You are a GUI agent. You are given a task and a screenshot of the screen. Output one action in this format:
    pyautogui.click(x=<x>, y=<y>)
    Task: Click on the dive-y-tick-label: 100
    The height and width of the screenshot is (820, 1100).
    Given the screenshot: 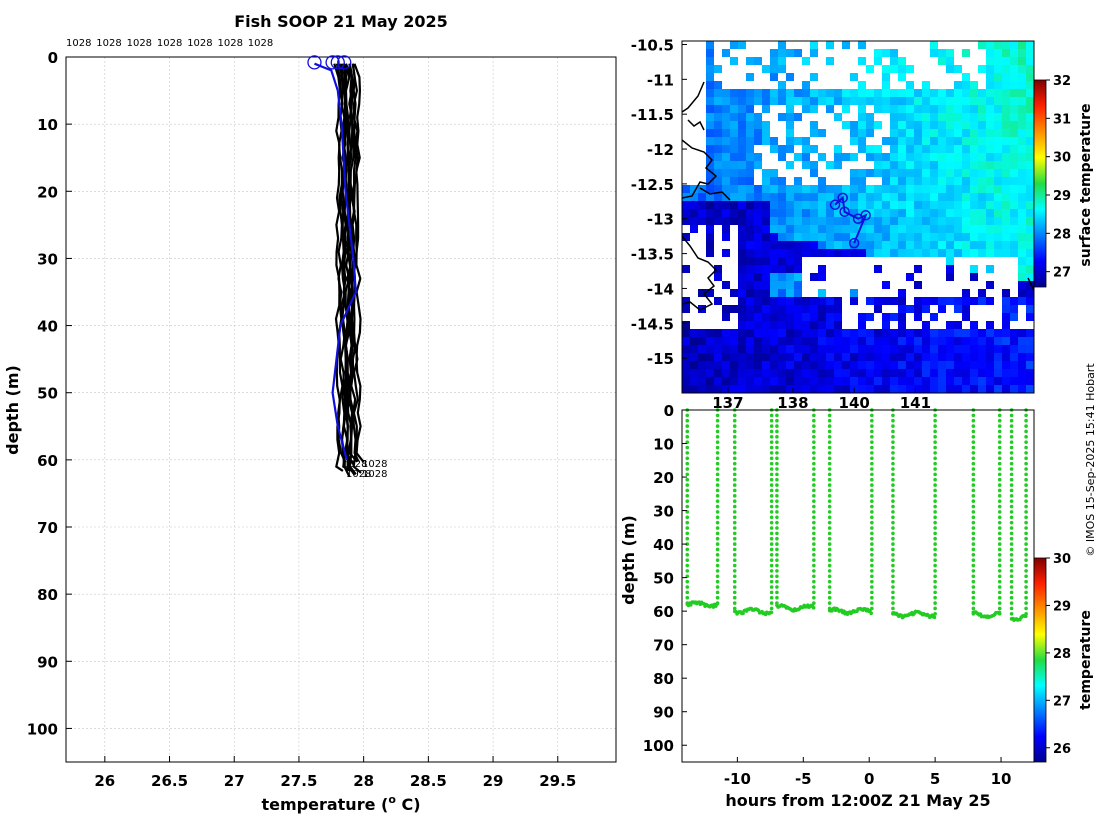 What is the action you would take?
    pyautogui.click(x=658, y=746)
    